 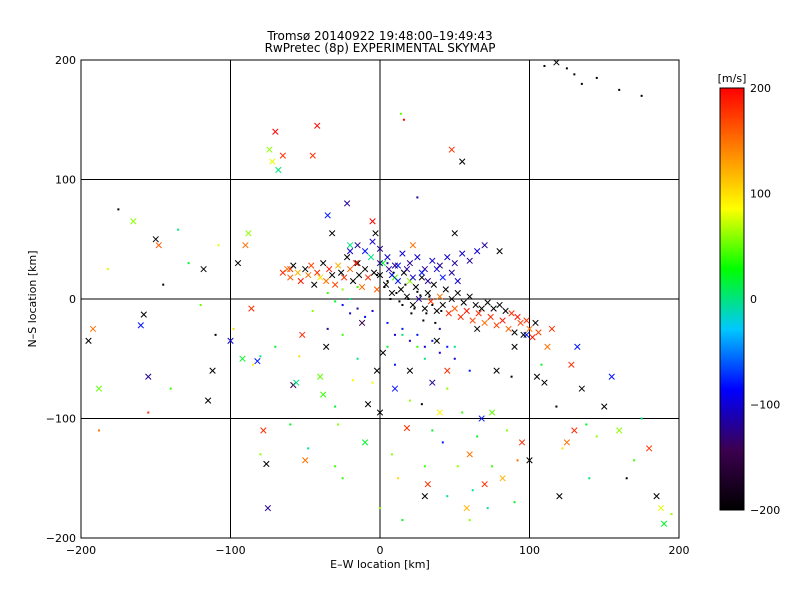 What do you see at coordinates (32, 298) in the screenshot?
I see `y-axis-label: N–S location [km]` at bounding box center [32, 298].